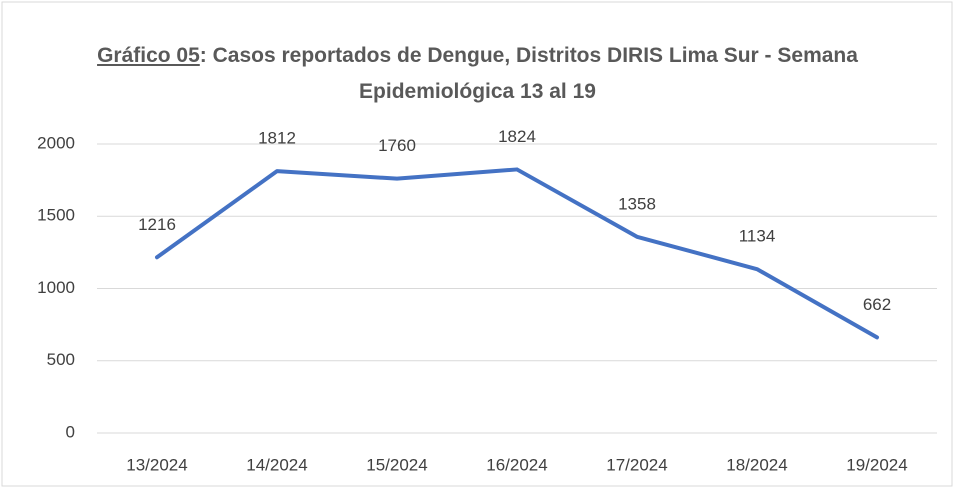 This screenshot has width=955, height=488. Describe the element at coordinates (396, 464) in the screenshot. I see `x-tick-label: 15/2024` at that location.